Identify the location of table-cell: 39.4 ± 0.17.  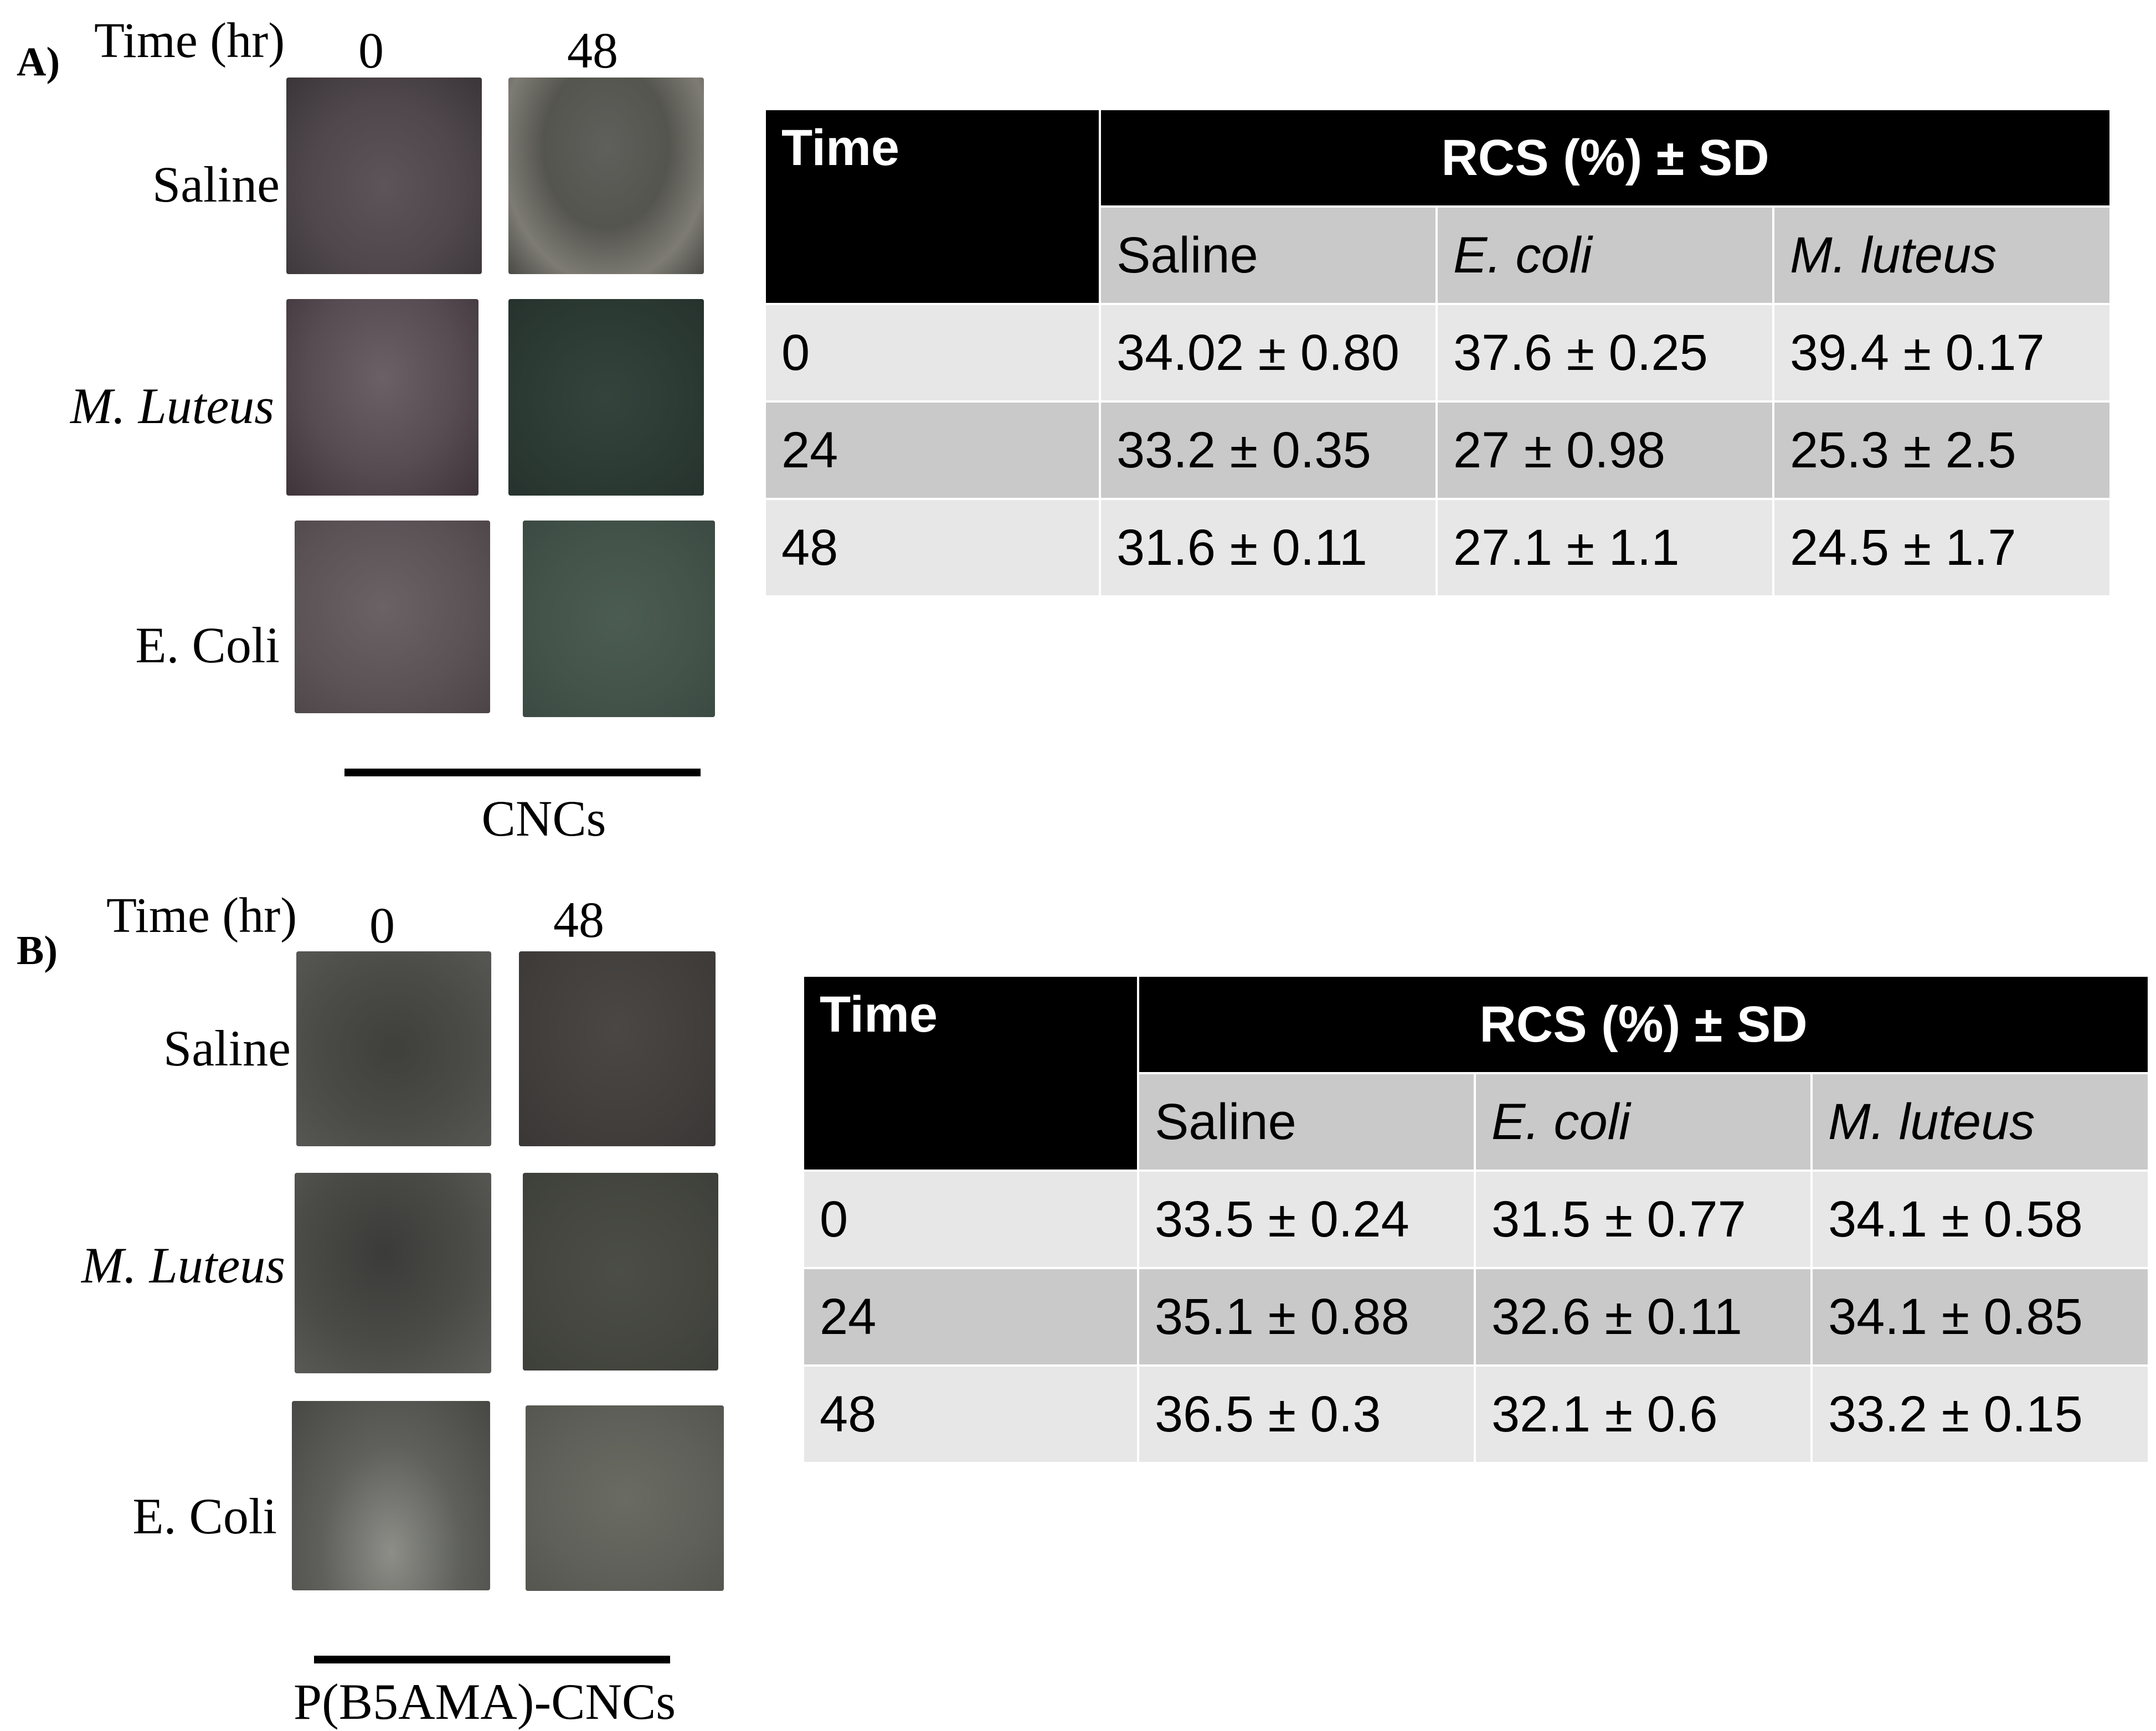
(1942, 353).